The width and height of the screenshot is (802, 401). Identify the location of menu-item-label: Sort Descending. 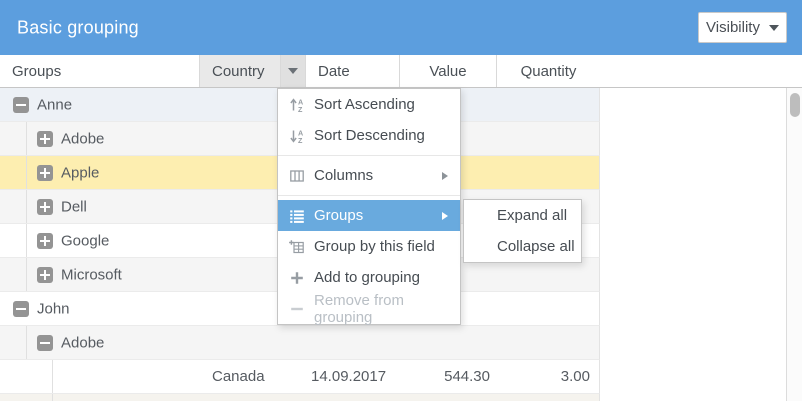
(369, 135).